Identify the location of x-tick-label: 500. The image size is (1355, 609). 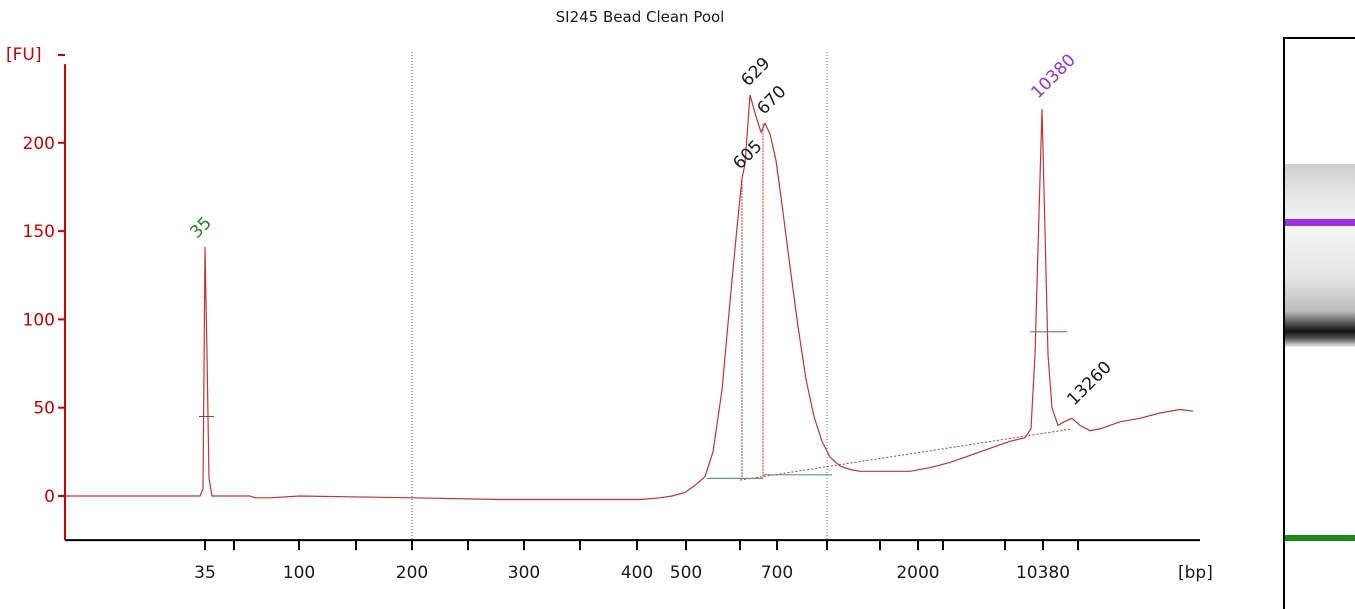
(686, 573).